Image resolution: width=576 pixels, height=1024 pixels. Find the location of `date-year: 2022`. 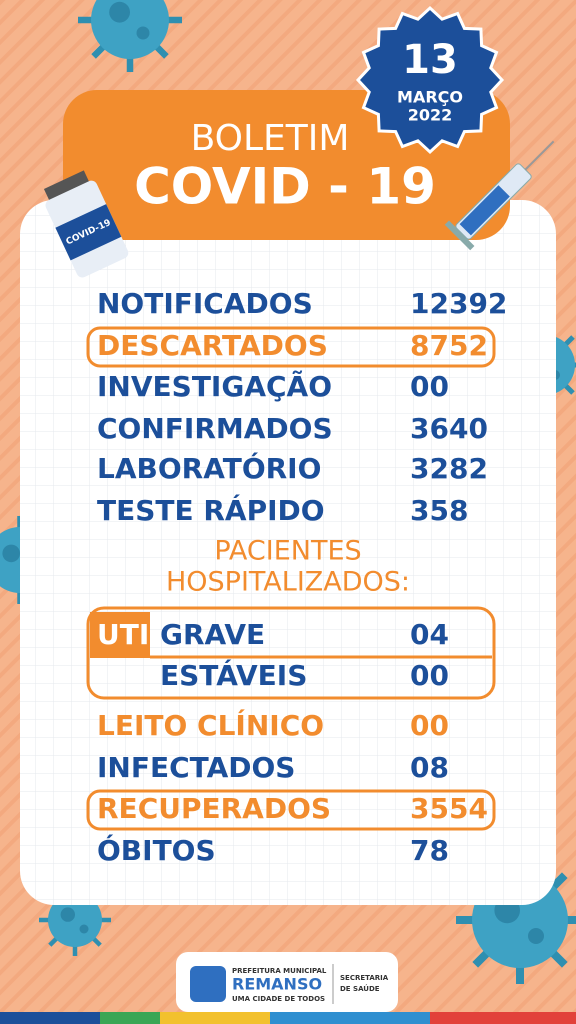

date-year: 2022 is located at coordinates (430, 115).